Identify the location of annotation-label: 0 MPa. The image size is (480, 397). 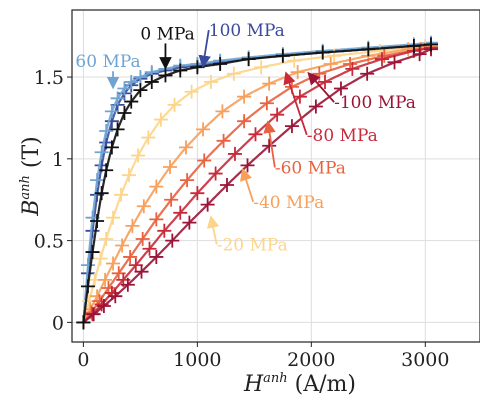
(167, 34).